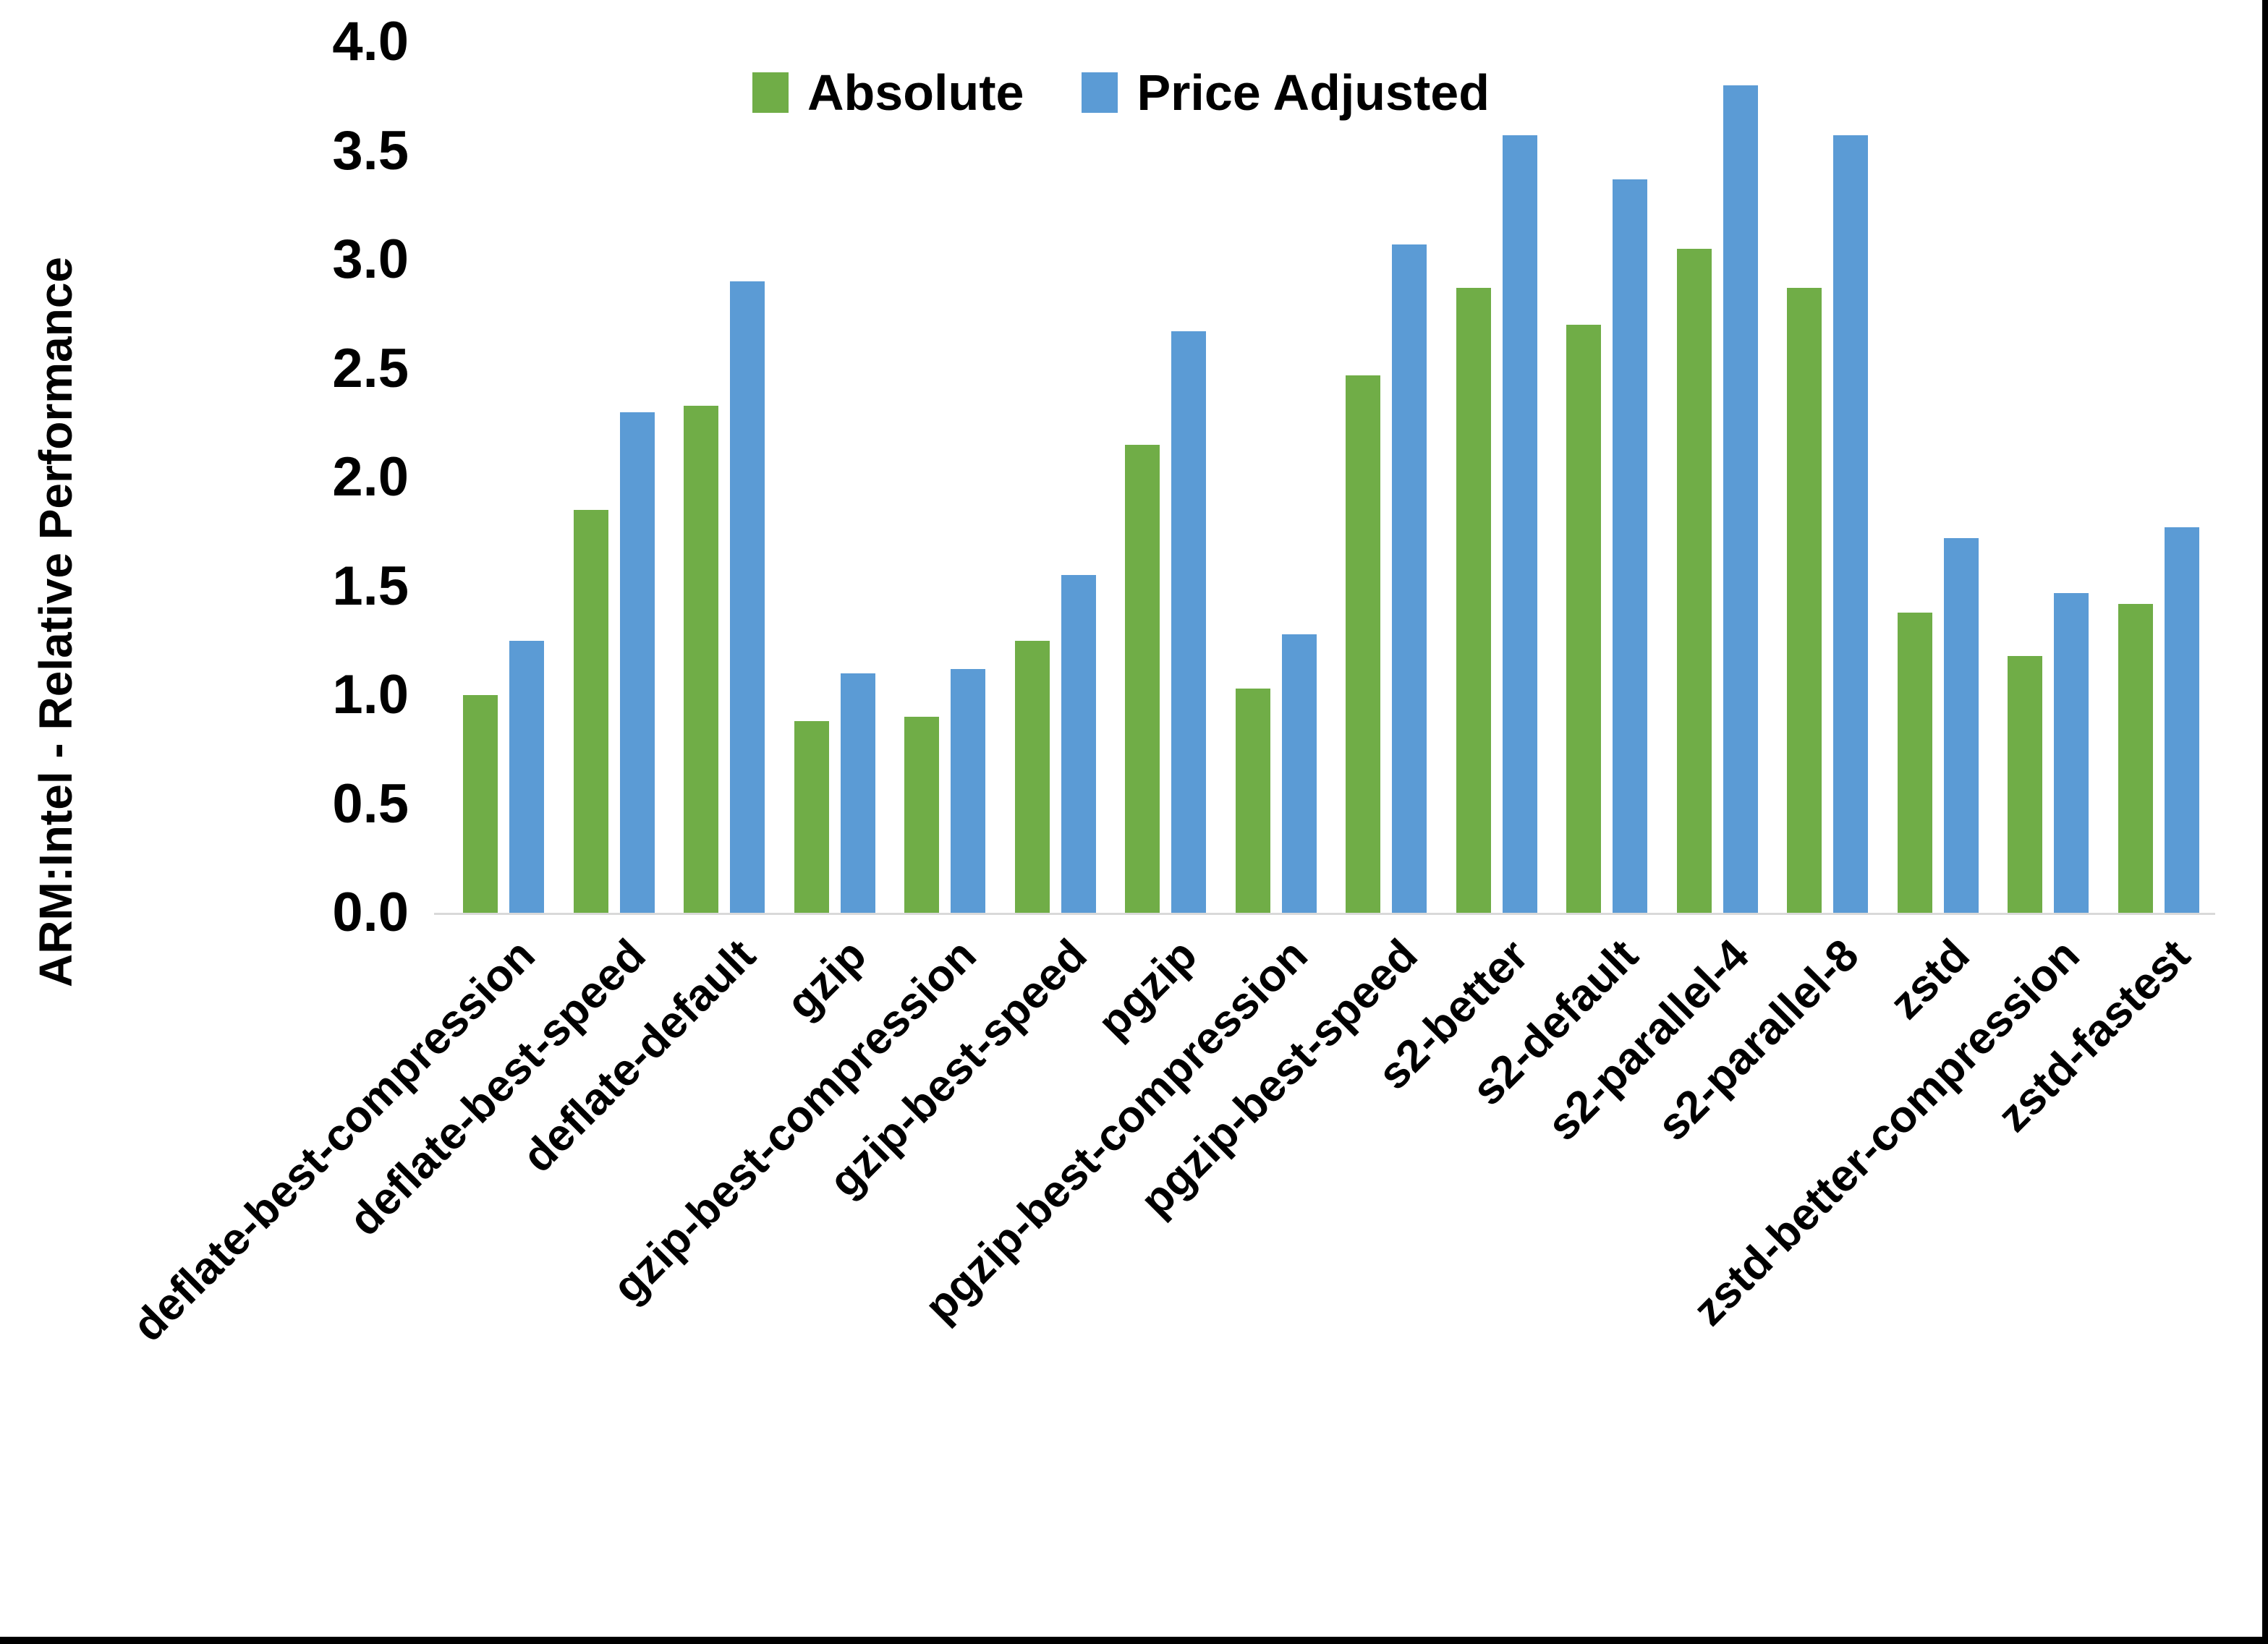 The image size is (2268, 1644). I want to click on y-axis-title: ARM:Intel - Relative Performance, so click(56, 622).